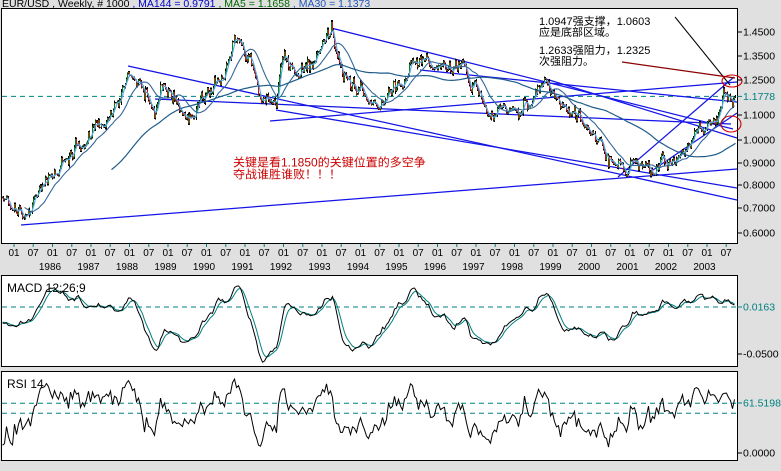 The image size is (781, 471). What do you see at coordinates (556, 22) in the screenshot?
I see `svg-text: 1.0947` at bounding box center [556, 22].